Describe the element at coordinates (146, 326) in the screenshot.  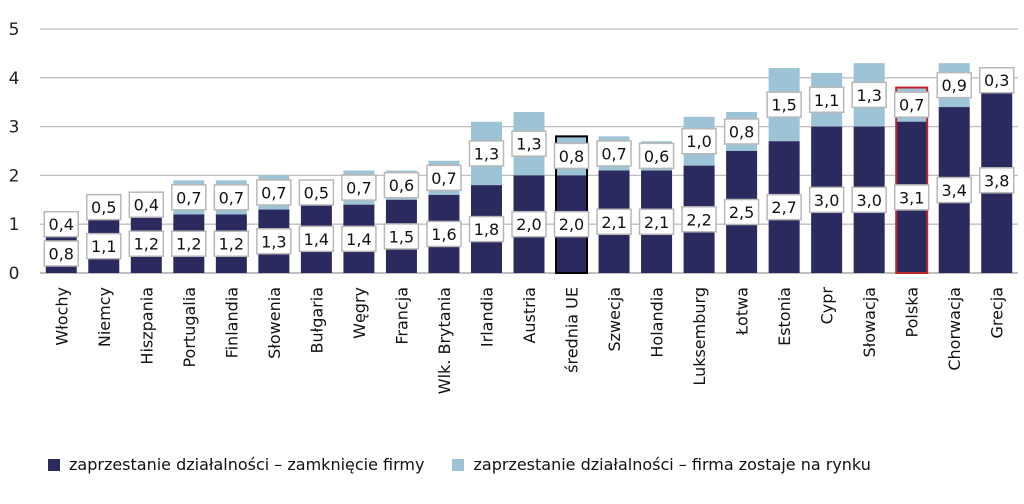
I see `category-label: Hiszpania` at that location.